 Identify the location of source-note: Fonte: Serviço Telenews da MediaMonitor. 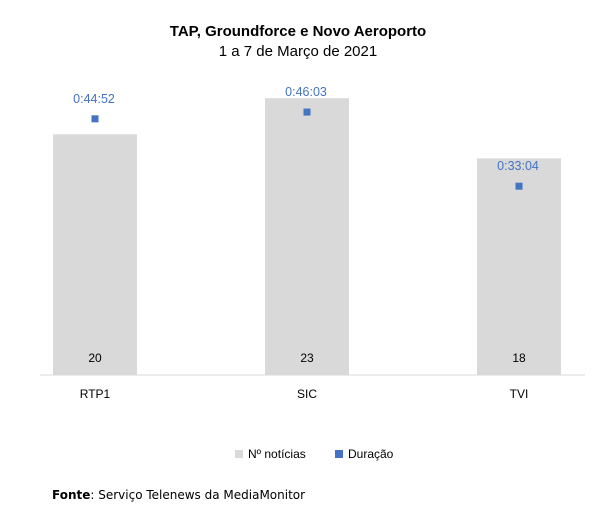
(178, 495).